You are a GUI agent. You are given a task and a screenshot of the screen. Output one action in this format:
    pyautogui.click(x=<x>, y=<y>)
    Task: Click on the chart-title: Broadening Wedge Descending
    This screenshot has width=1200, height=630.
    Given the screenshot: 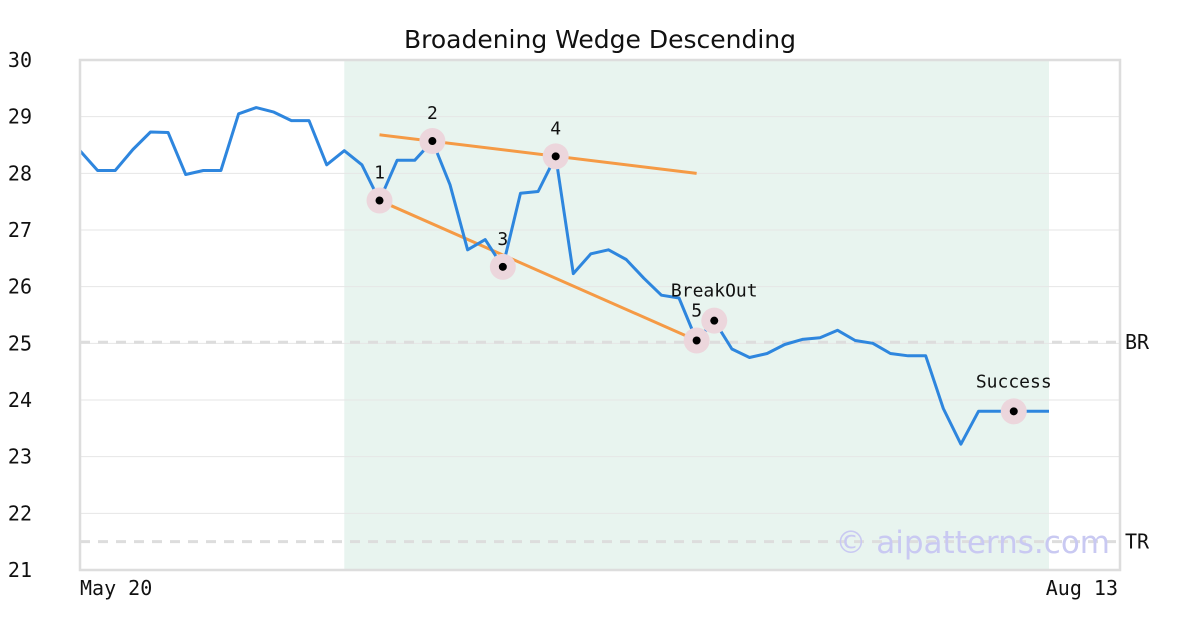 What is the action you would take?
    pyautogui.click(x=600, y=39)
    